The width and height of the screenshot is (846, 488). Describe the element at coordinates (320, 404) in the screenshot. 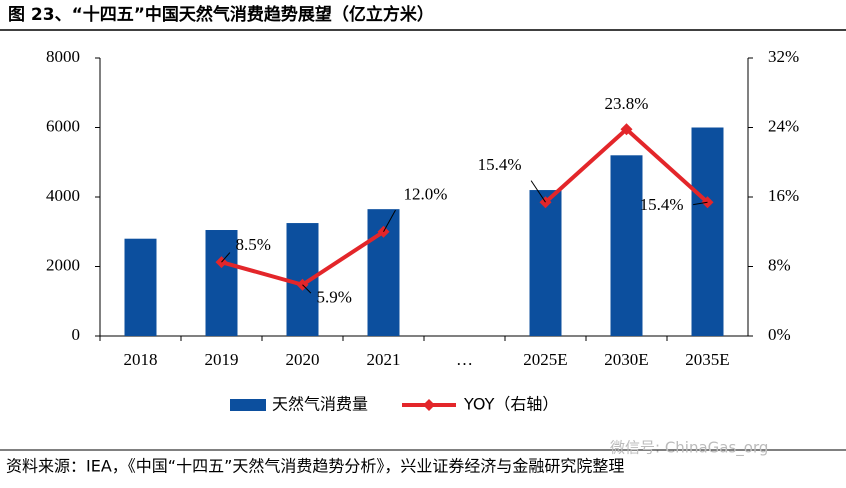

I see `legend-label: 天然气消费量` at that location.